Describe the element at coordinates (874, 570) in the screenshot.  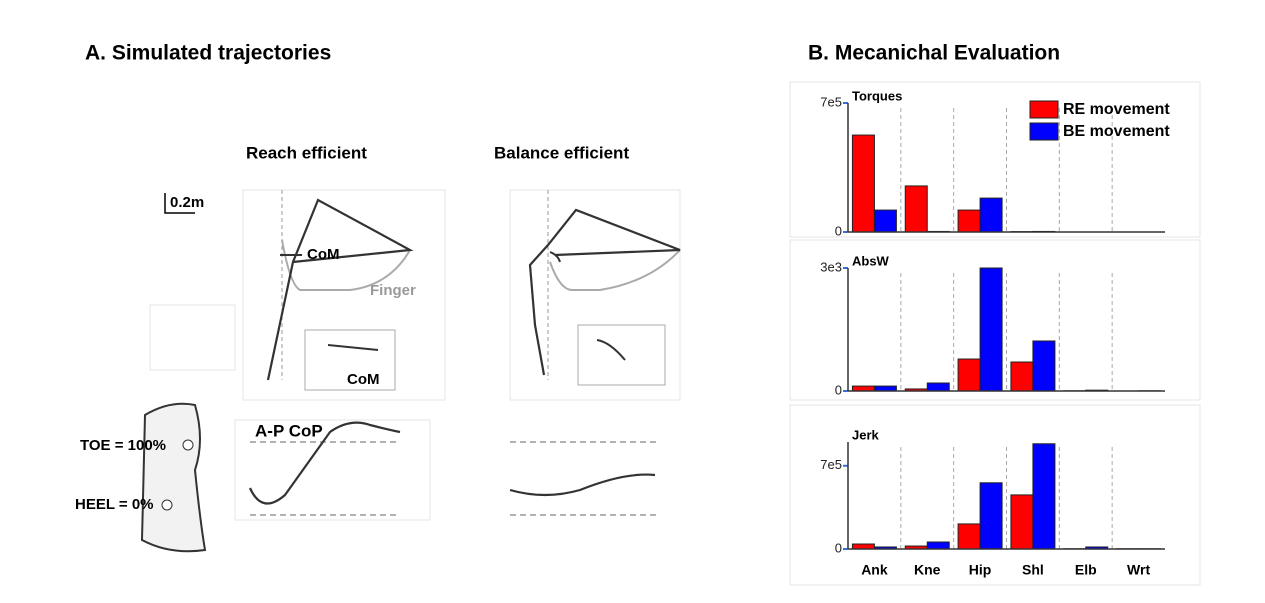
I see `x-tick-label: Ank` at that location.